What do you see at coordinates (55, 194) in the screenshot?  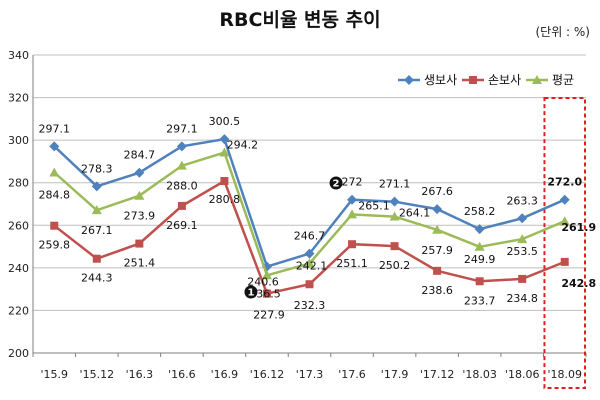 I see `data-label: 284.8` at bounding box center [55, 194].